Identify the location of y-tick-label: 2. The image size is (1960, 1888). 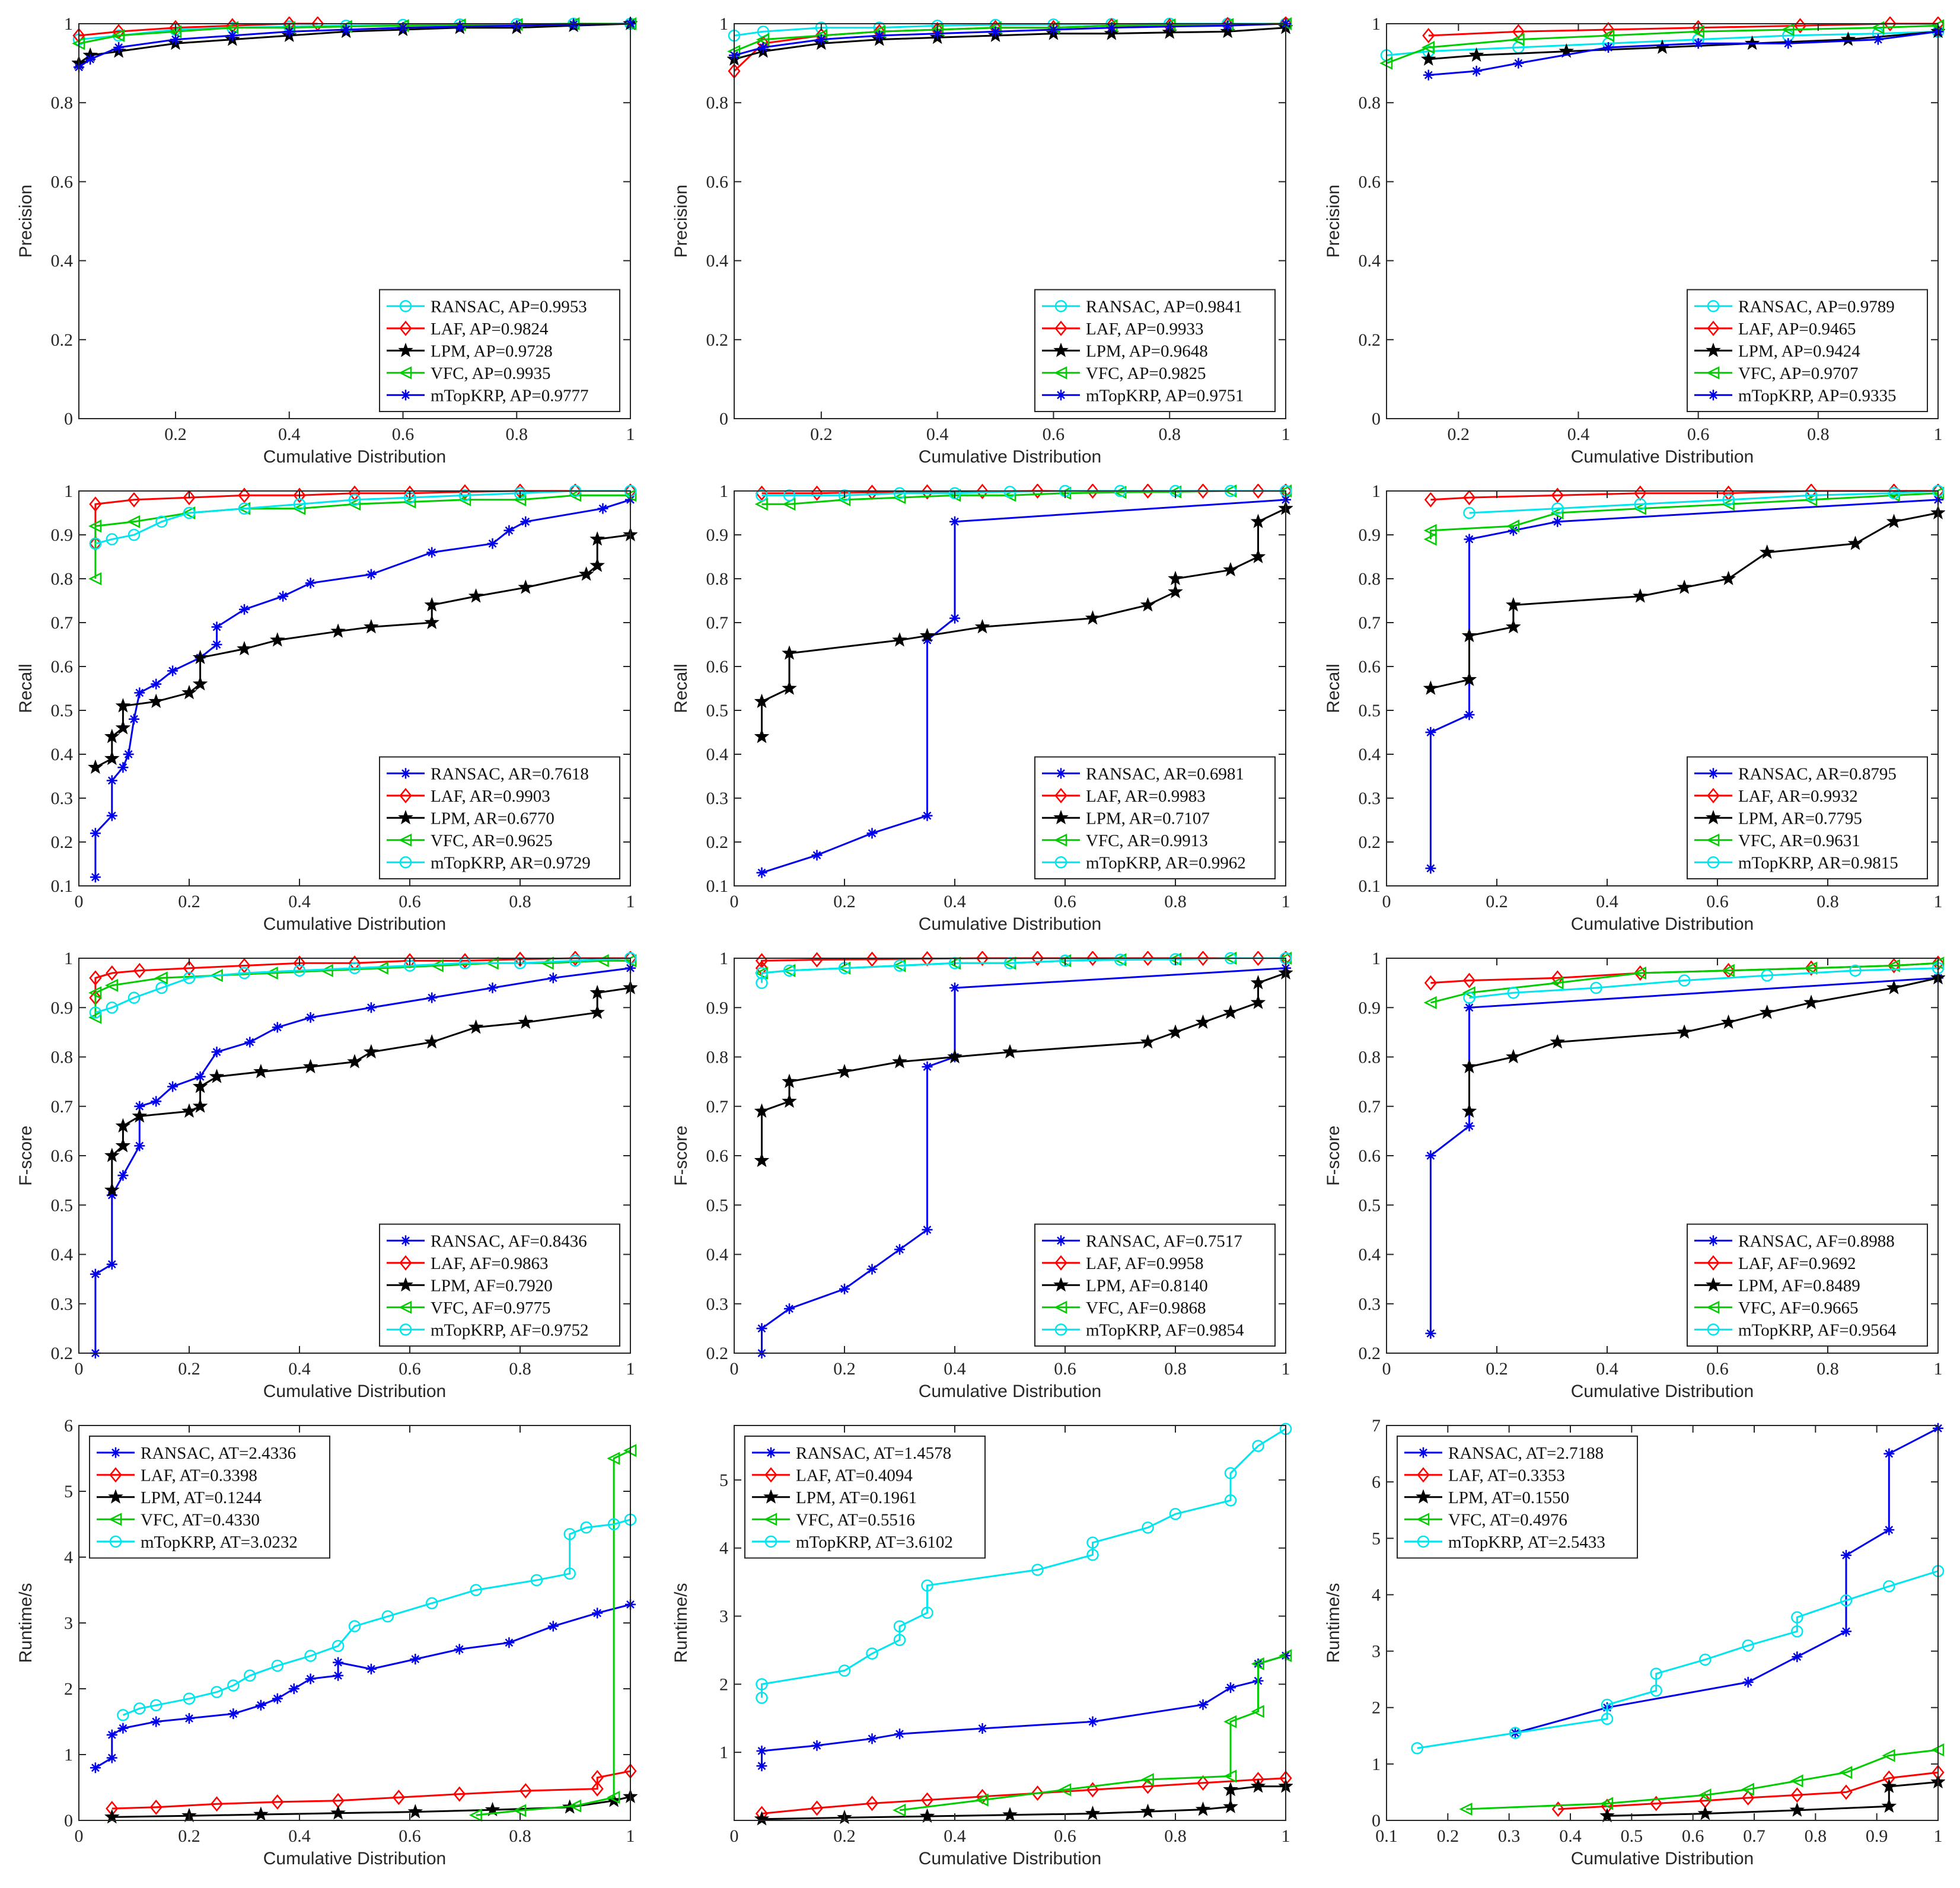
(1377, 1708).